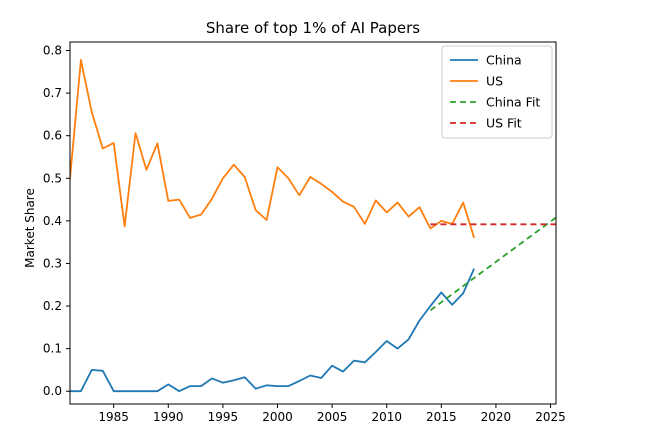  Describe the element at coordinates (504, 60) in the screenshot. I see `legend-label: China` at that location.